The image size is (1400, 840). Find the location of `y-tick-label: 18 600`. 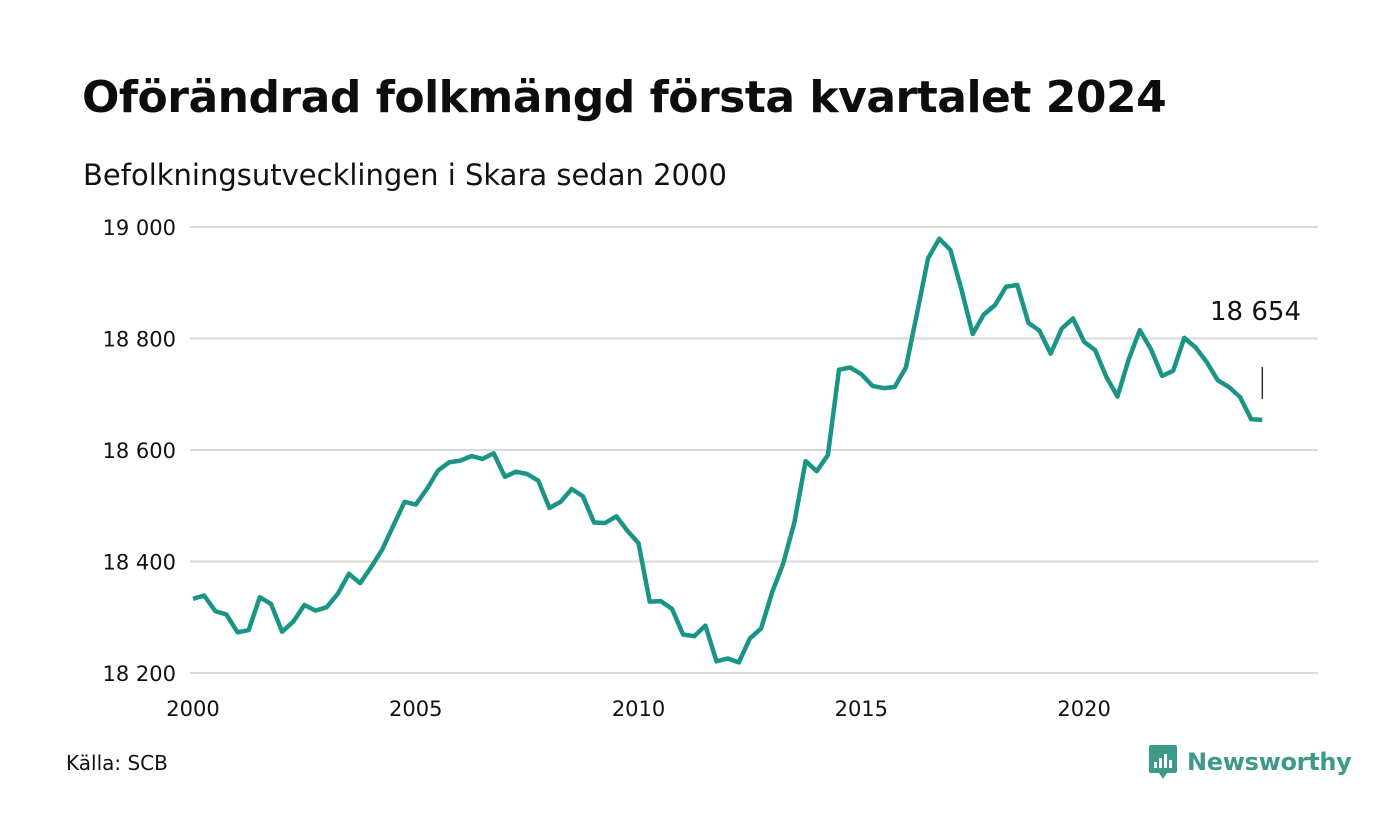

y-tick-label: 18 600 is located at coordinates (139, 451).